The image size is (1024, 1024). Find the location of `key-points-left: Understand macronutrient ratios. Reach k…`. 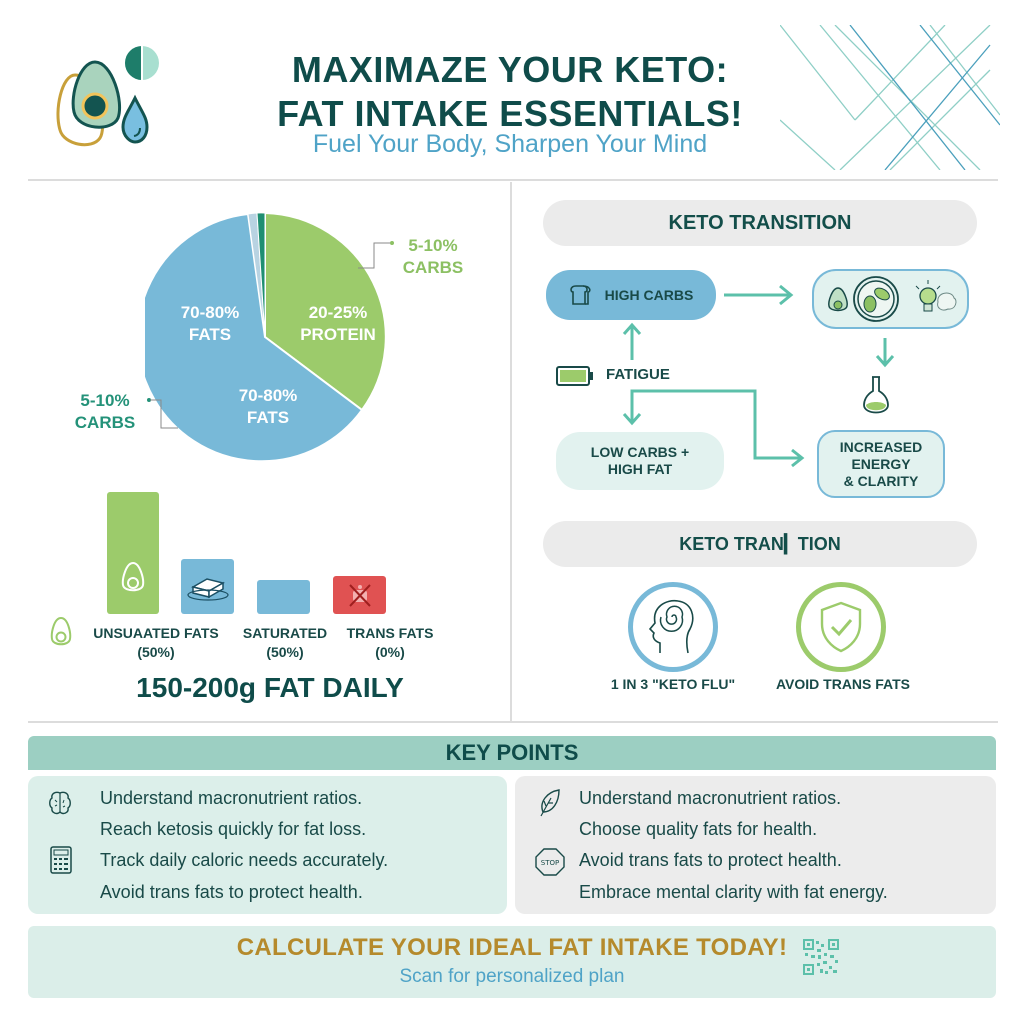

key-points-left: Understand macronutrient ratios. Reach k… is located at coordinates (267, 845).